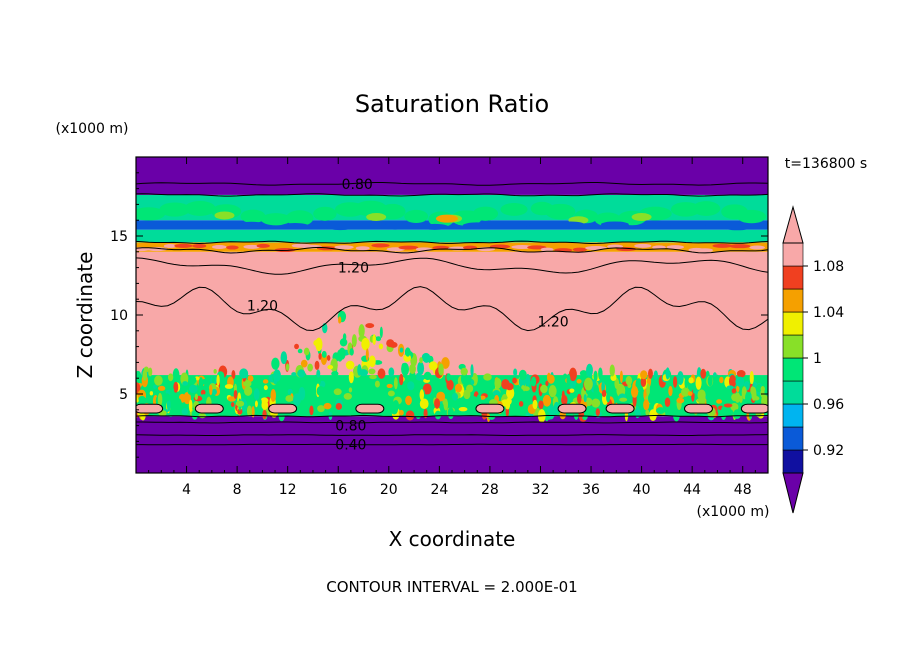 This screenshot has width=904, height=654. Describe the element at coordinates (452, 236) in the screenshot. I see `field-band` at that location.